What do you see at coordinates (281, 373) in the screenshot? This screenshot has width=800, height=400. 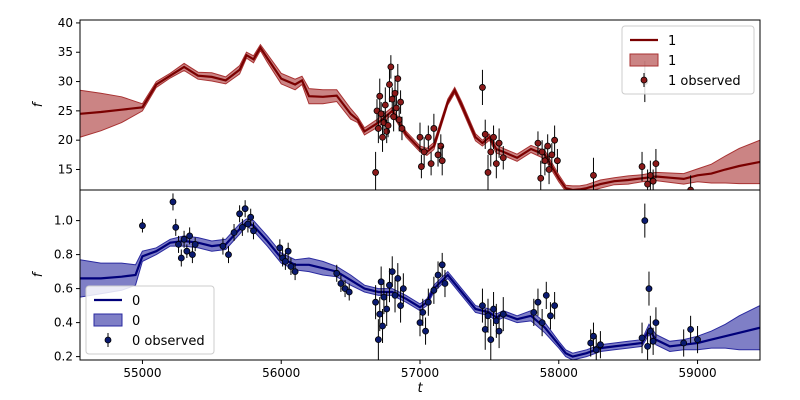 I see `xtick-label-1-1: 56000` at bounding box center [281, 373].